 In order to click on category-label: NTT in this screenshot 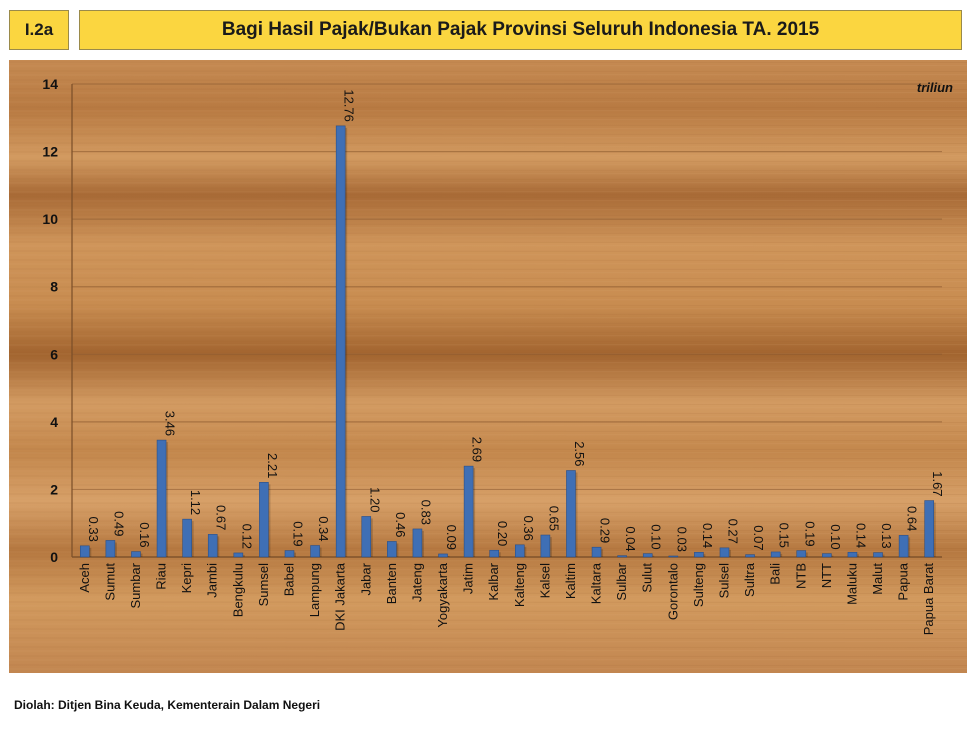, I will do `click(826, 575)`.